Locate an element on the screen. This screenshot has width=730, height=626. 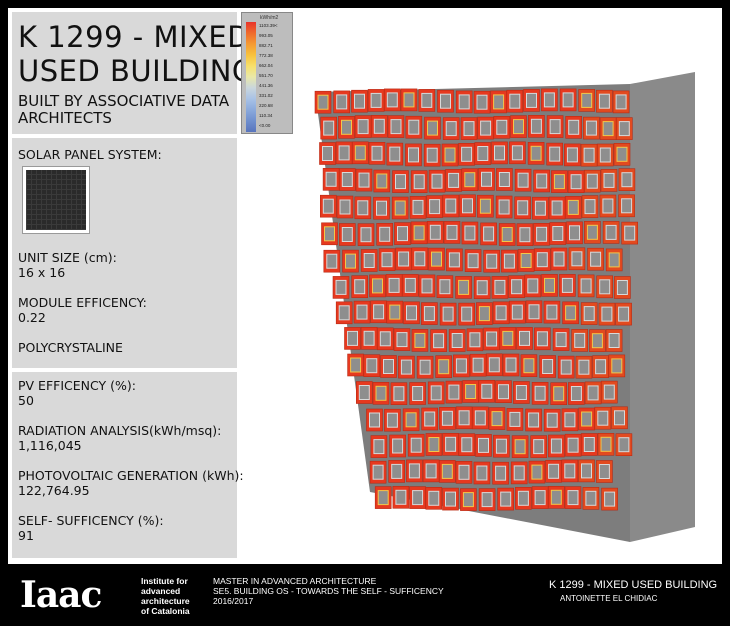
legend-value: 220.68 is located at coordinates (266, 105).